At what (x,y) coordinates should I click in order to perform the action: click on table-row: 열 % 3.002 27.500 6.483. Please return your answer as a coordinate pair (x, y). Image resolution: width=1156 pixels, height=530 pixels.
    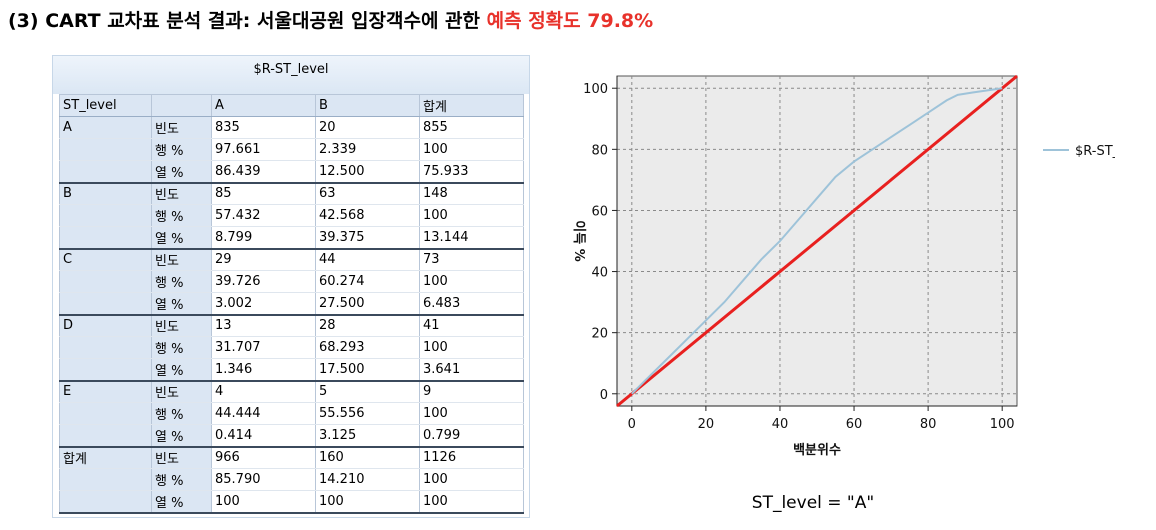
    Looking at the image, I should click on (291, 304).